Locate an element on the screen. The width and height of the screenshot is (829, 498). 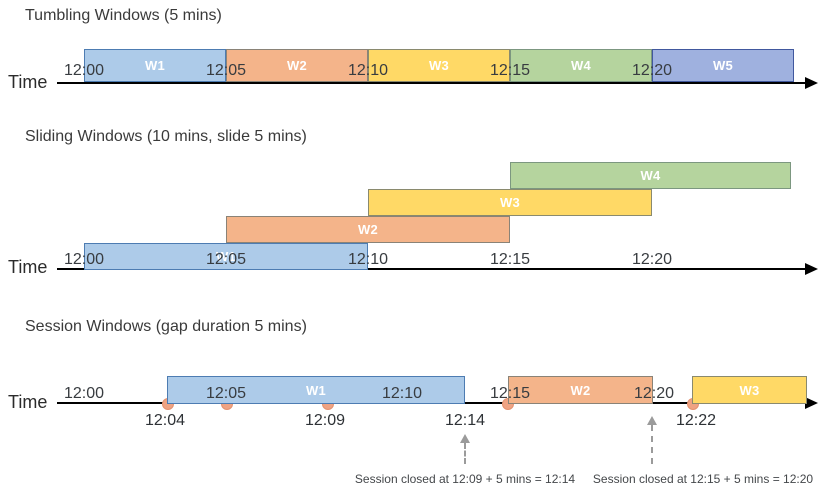
session-timeline-arrow-icon is located at coordinates (811, 403).